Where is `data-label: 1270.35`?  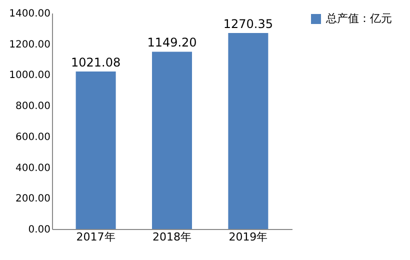 data-label: 1270.35 is located at coordinates (248, 24).